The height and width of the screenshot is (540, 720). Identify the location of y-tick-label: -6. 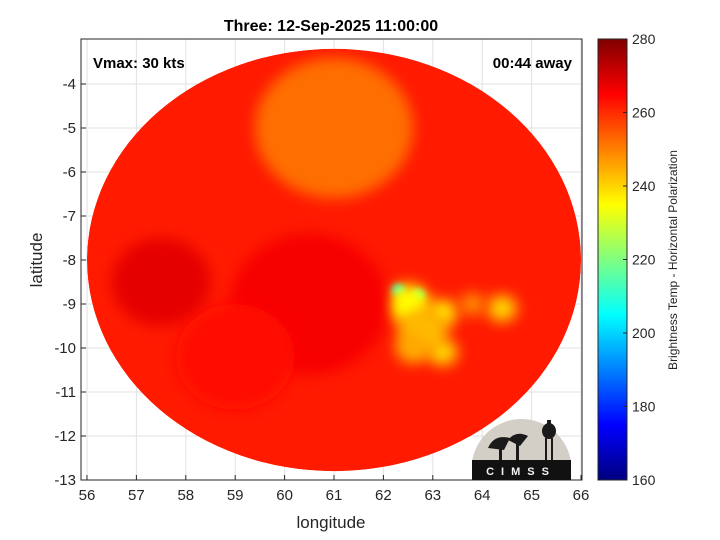
(69, 172).